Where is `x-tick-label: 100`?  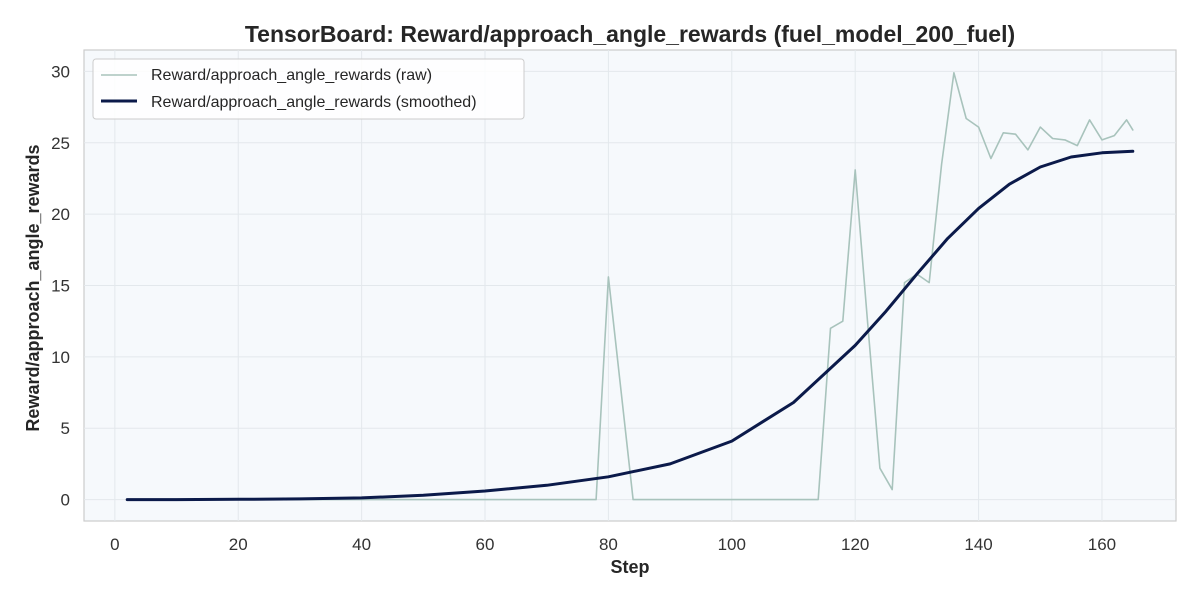
x-tick-label: 100 is located at coordinates (732, 544).